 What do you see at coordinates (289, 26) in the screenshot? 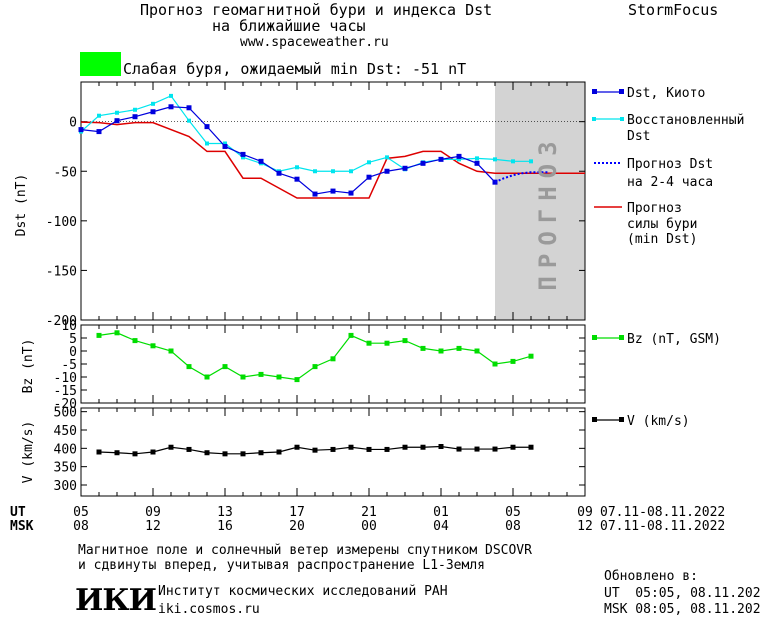
I see `chart-title-line2: на ближайшие часы` at bounding box center [289, 26].